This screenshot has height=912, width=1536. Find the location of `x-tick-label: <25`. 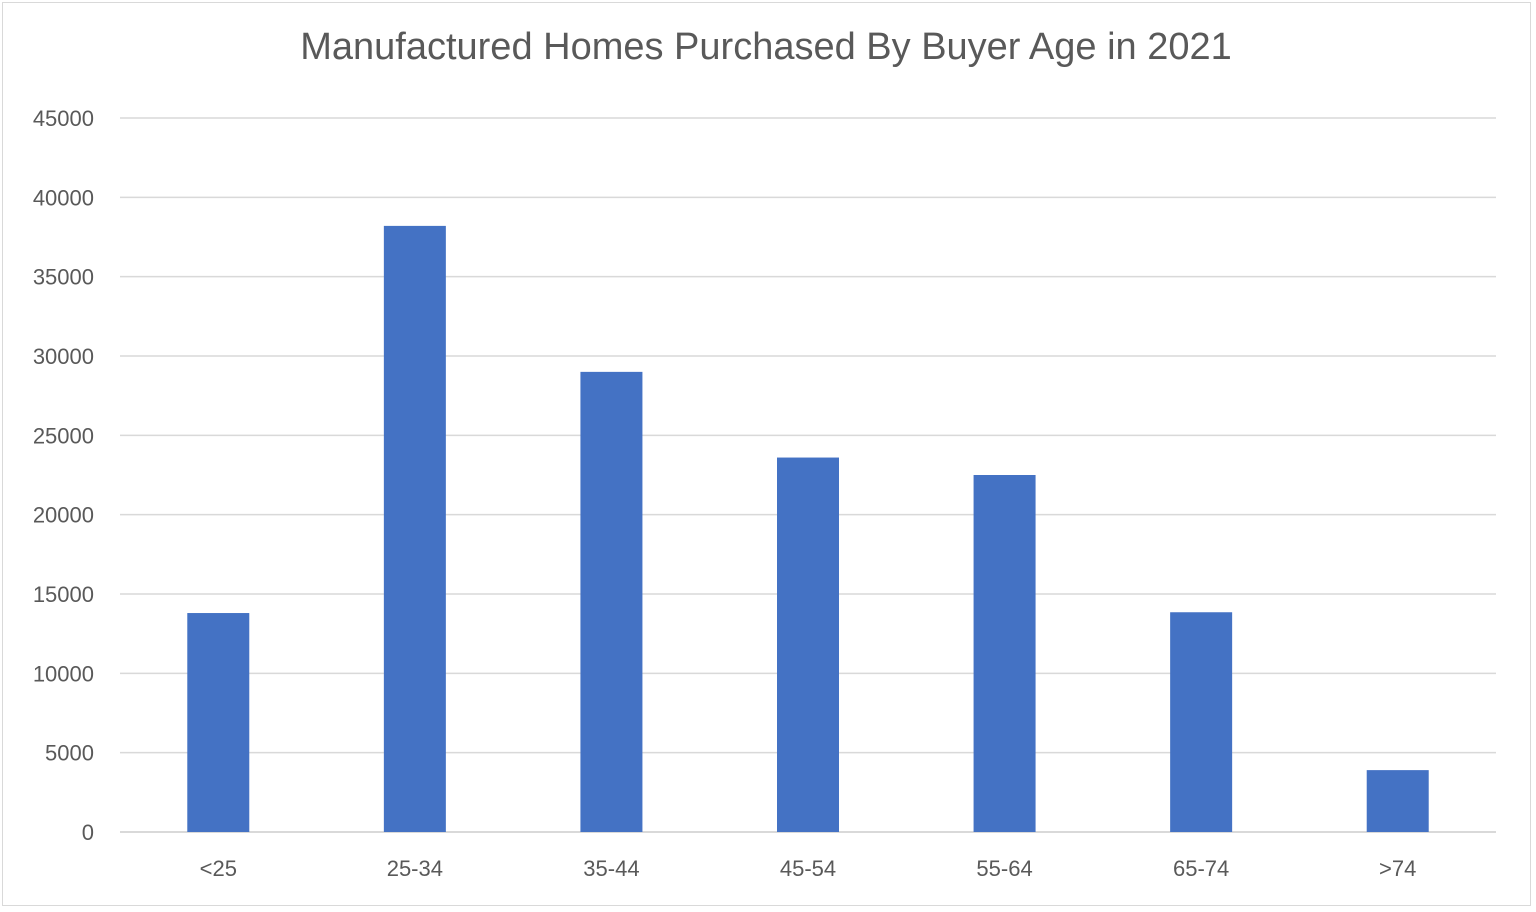

x-tick-label: <25 is located at coordinates (218, 868).